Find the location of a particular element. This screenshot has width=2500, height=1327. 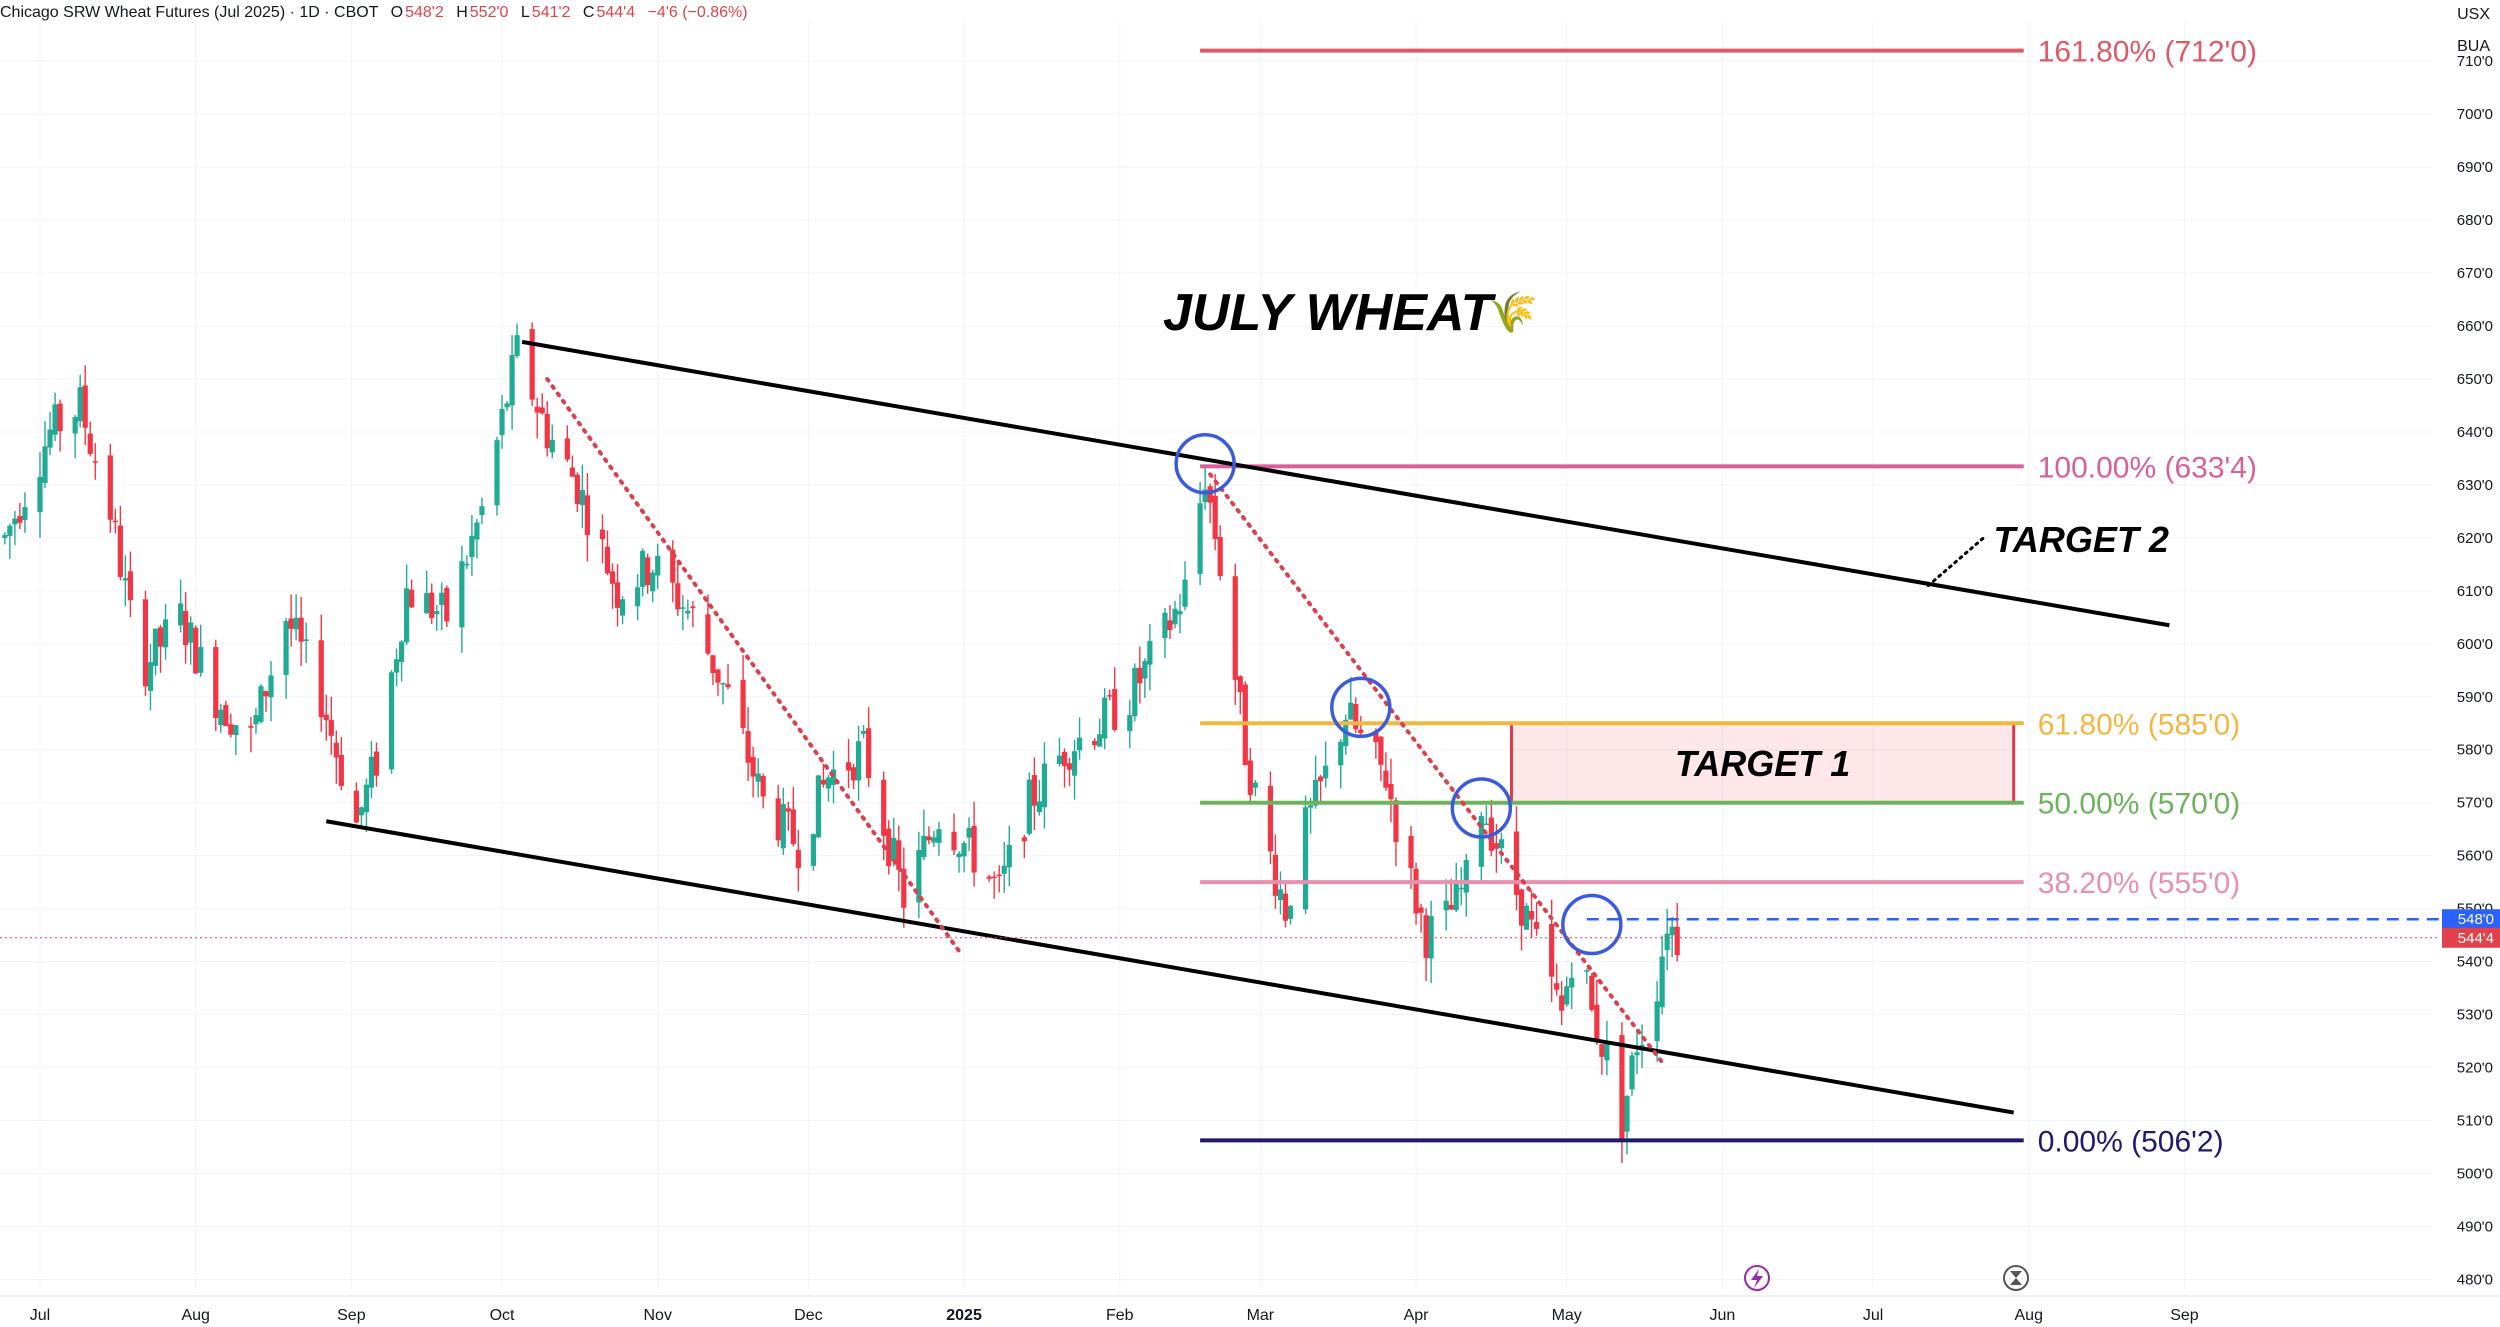

last-close-tag: 544'4 is located at coordinates (2476, 938).